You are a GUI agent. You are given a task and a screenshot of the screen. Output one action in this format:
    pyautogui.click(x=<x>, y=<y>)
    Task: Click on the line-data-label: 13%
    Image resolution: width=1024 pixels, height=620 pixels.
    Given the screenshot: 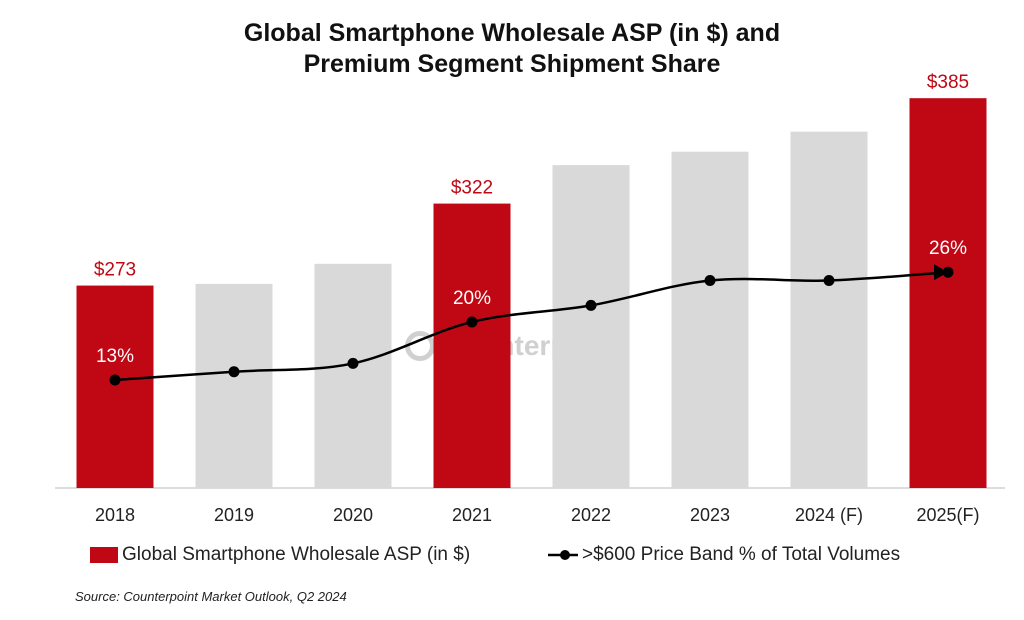 What is the action you would take?
    pyautogui.click(x=115, y=356)
    